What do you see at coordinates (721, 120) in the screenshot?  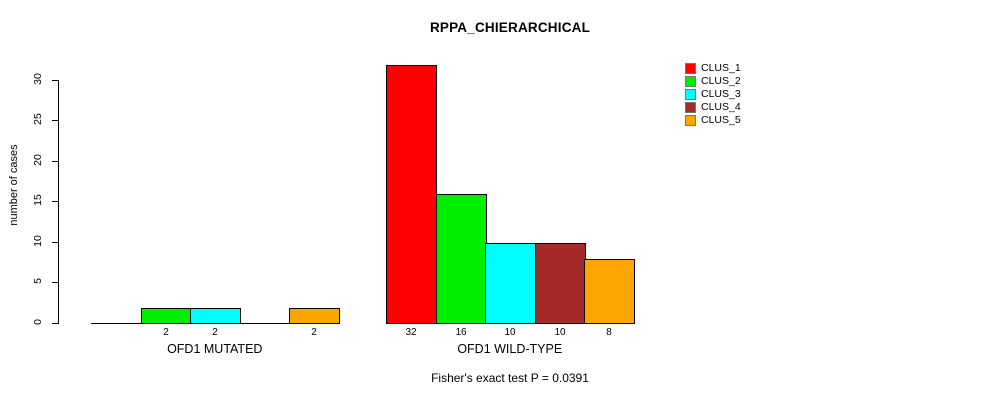 I see `legend-label: CLUS_5` at bounding box center [721, 120].